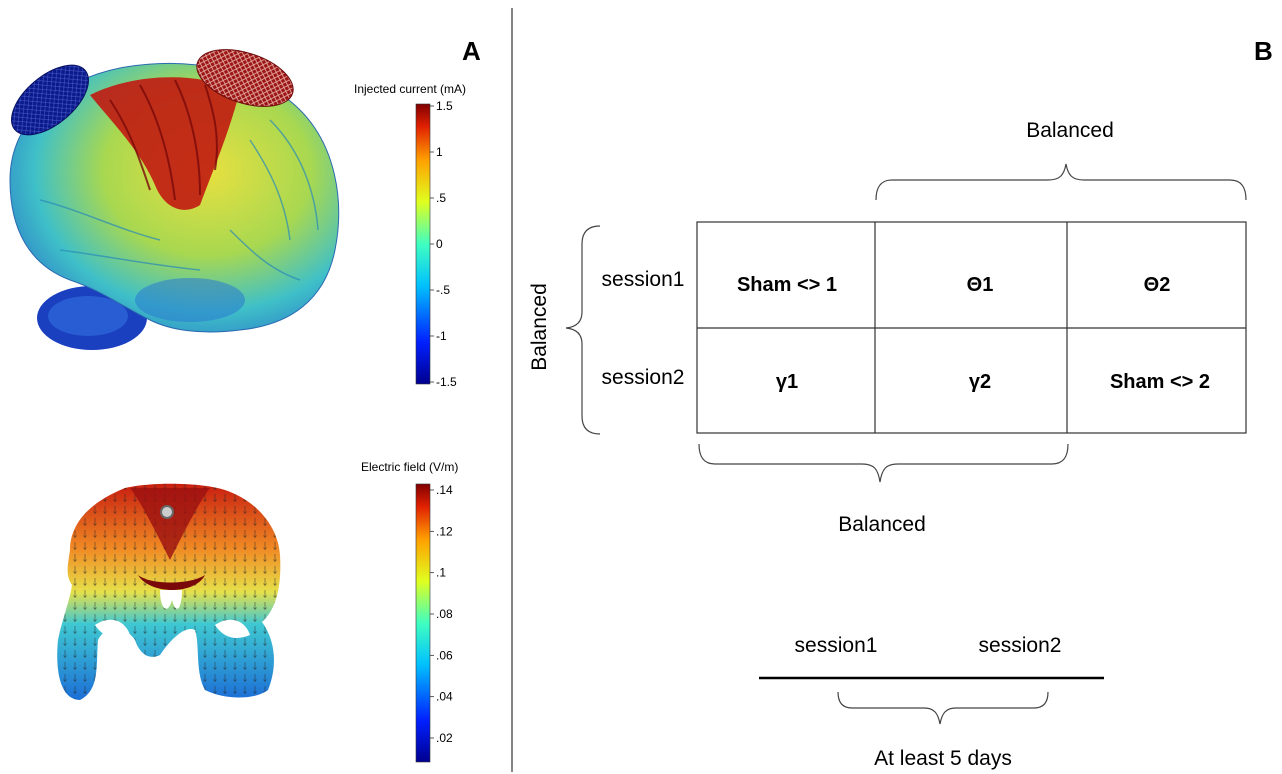 The height and width of the screenshot is (774, 1282). Describe the element at coordinates (441, 336) in the screenshot. I see `colorbar-top-tick-label: -1` at that location.